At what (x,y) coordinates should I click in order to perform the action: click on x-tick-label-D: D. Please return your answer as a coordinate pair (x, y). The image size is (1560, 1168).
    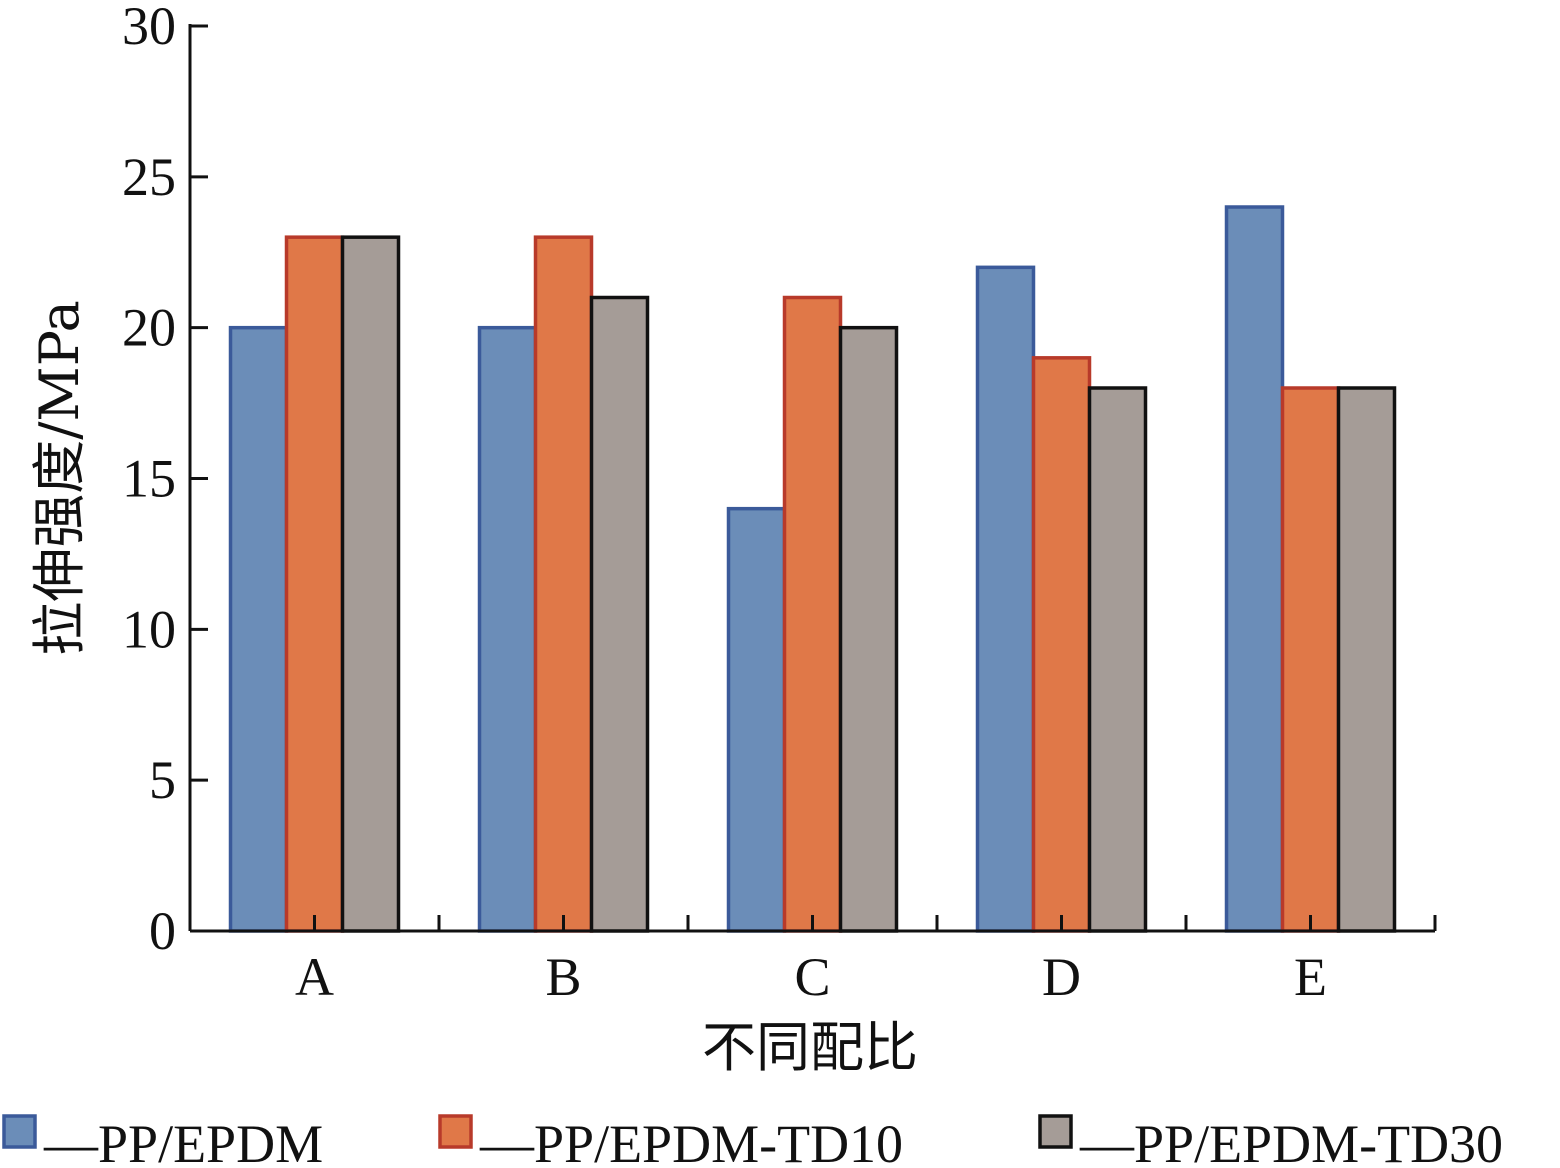
    Looking at the image, I should click on (1061, 977).